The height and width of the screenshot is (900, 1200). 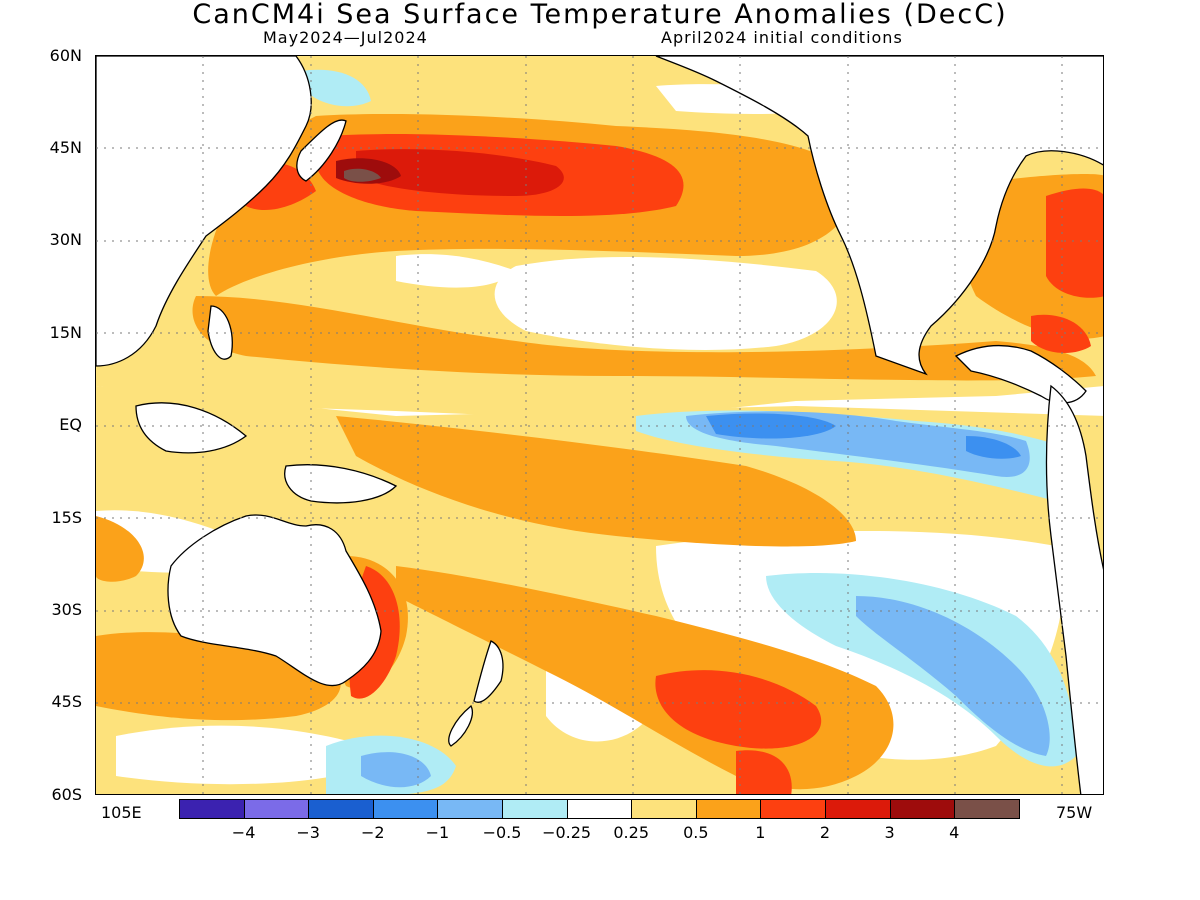 I want to click on color-legend, so click(x=599, y=810).